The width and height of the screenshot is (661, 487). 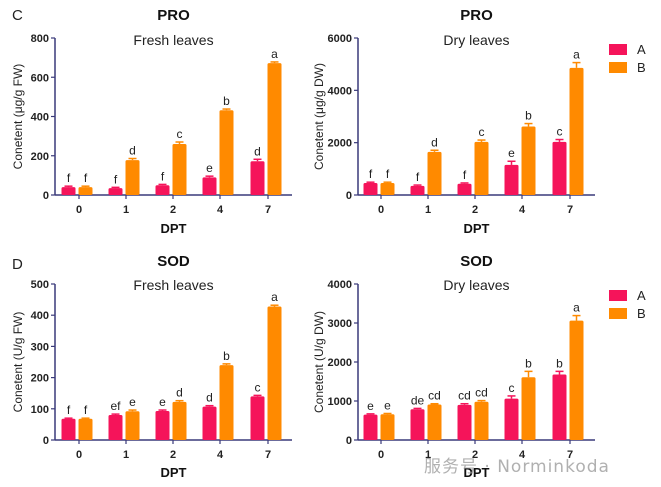 I want to click on significance-label: cd, so click(x=434, y=396).